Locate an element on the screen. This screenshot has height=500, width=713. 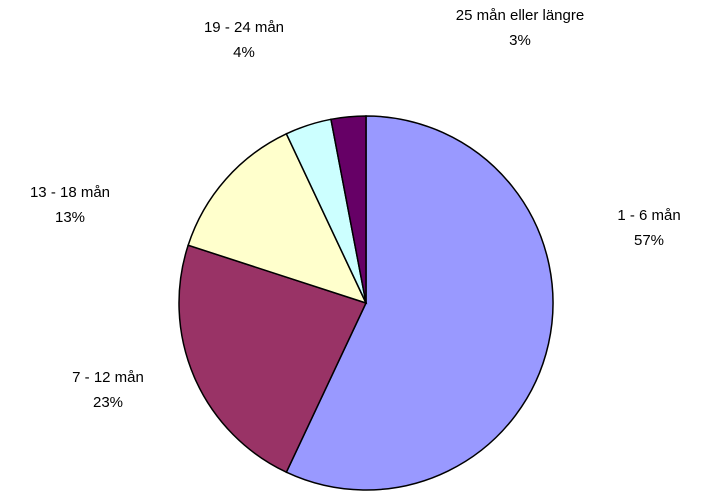
slice-value-label: 57% is located at coordinates (649, 240).